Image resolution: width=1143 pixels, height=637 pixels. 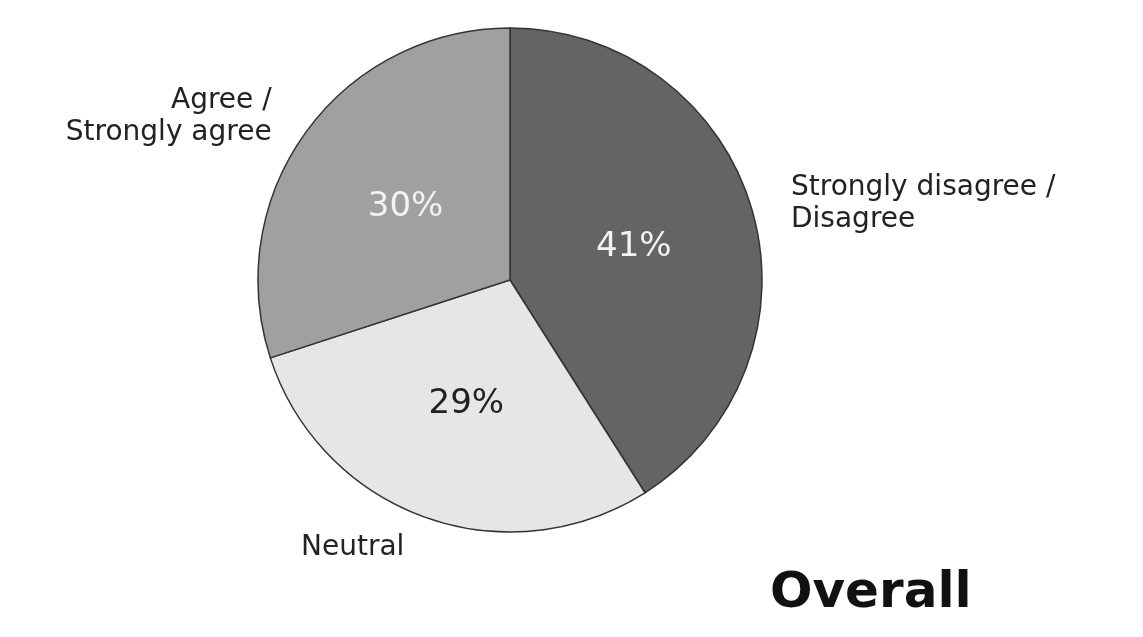 What do you see at coordinates (923, 201) in the screenshot?
I see `slice-label: Strongly disagree / Disagree` at bounding box center [923, 201].